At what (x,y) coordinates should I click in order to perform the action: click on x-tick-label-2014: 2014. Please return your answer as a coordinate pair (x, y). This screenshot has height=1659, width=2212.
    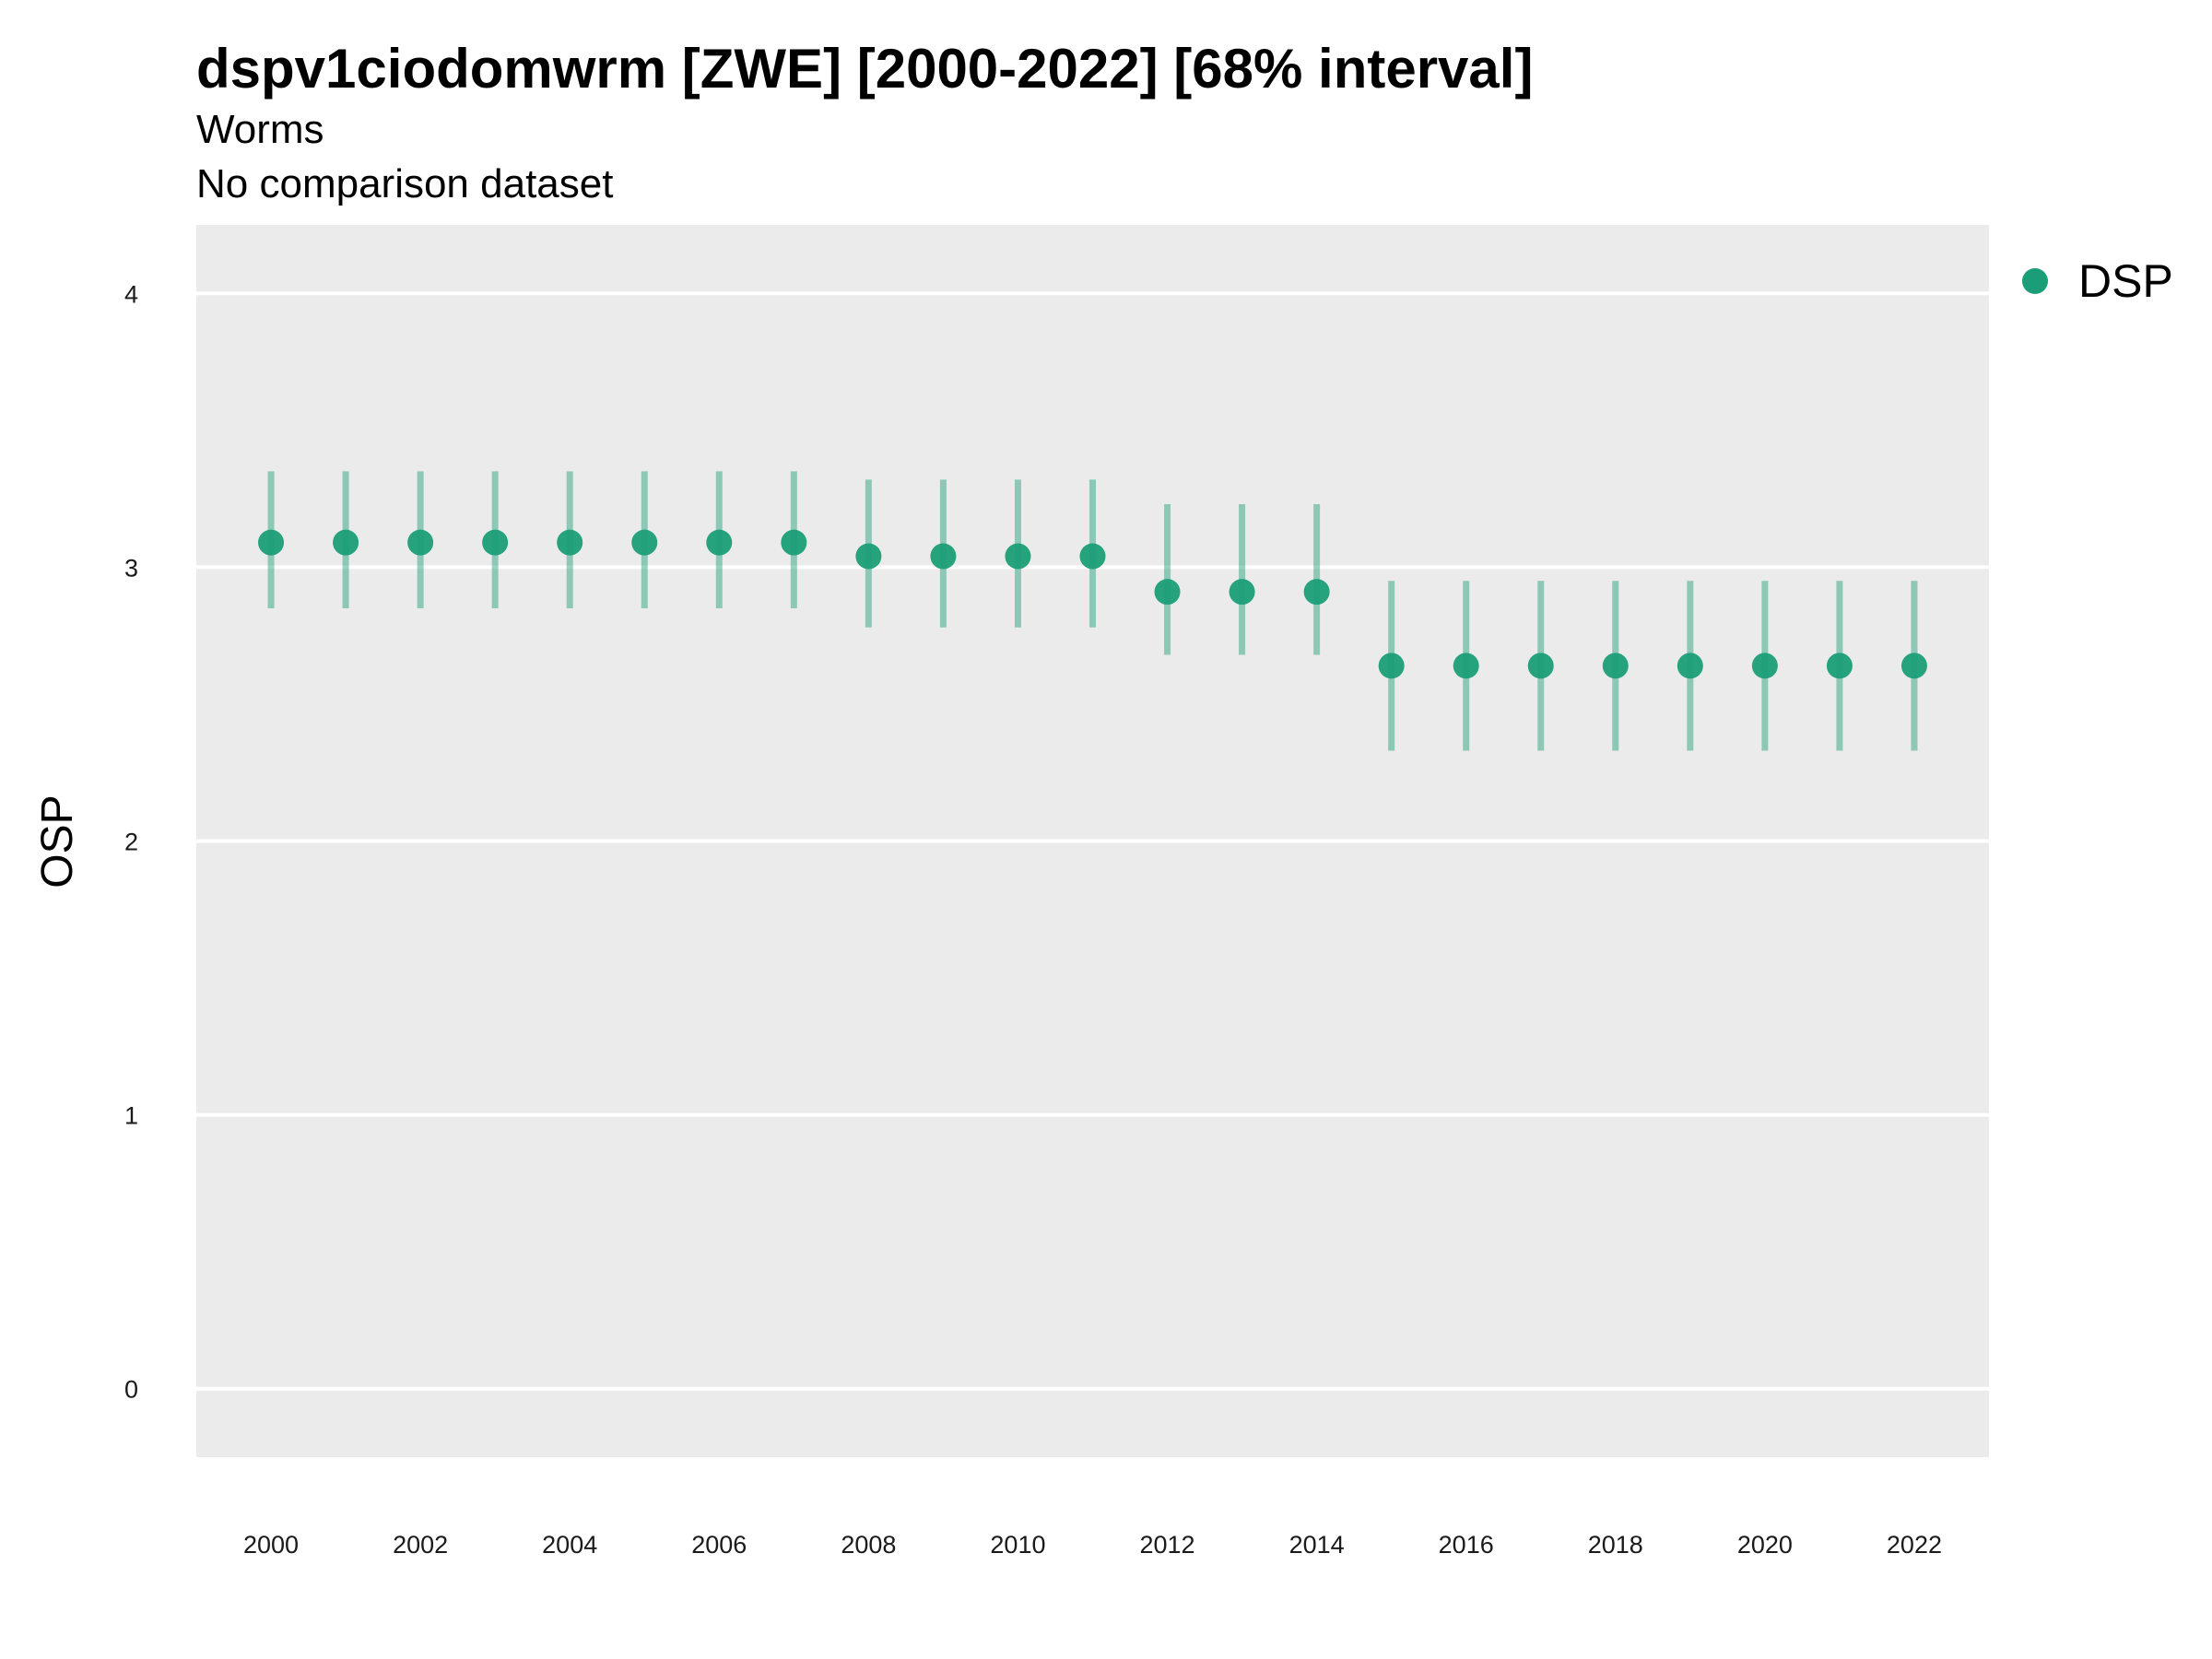
    Looking at the image, I should click on (1317, 1545).